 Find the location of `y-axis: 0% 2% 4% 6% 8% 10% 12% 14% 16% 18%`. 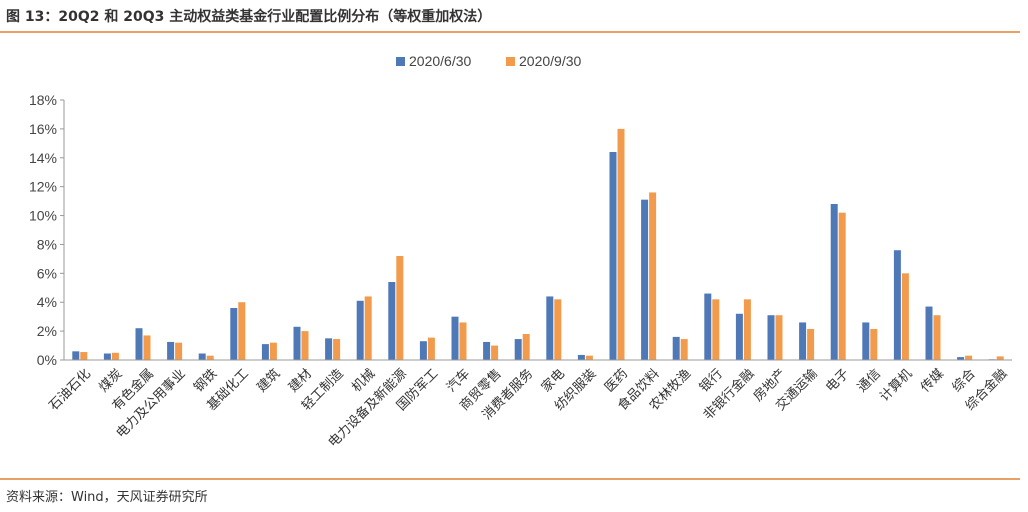

y-axis: 0% 2% 4% 6% 8% 10% 12% 14% 16% 18% is located at coordinates (47, 230).